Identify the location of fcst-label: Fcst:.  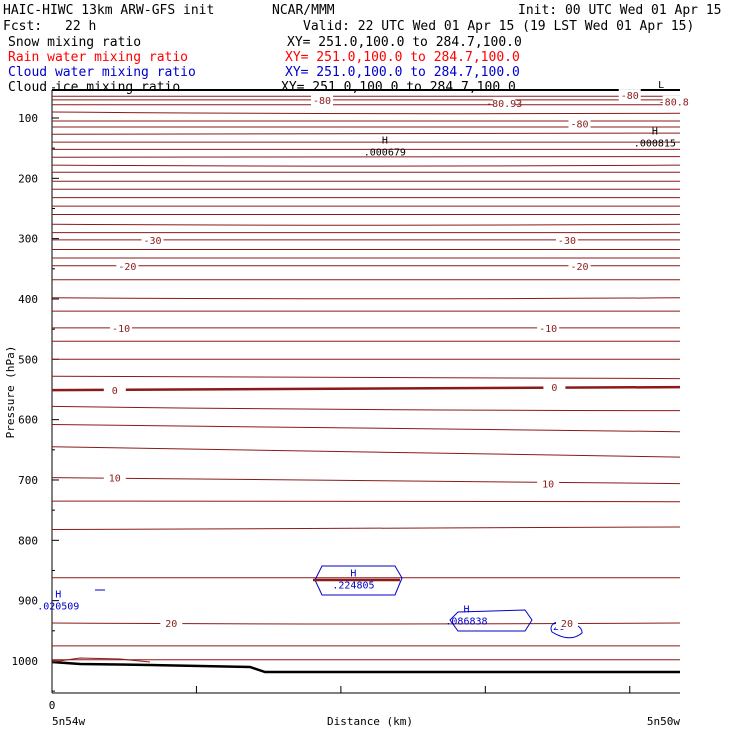
(22, 26).